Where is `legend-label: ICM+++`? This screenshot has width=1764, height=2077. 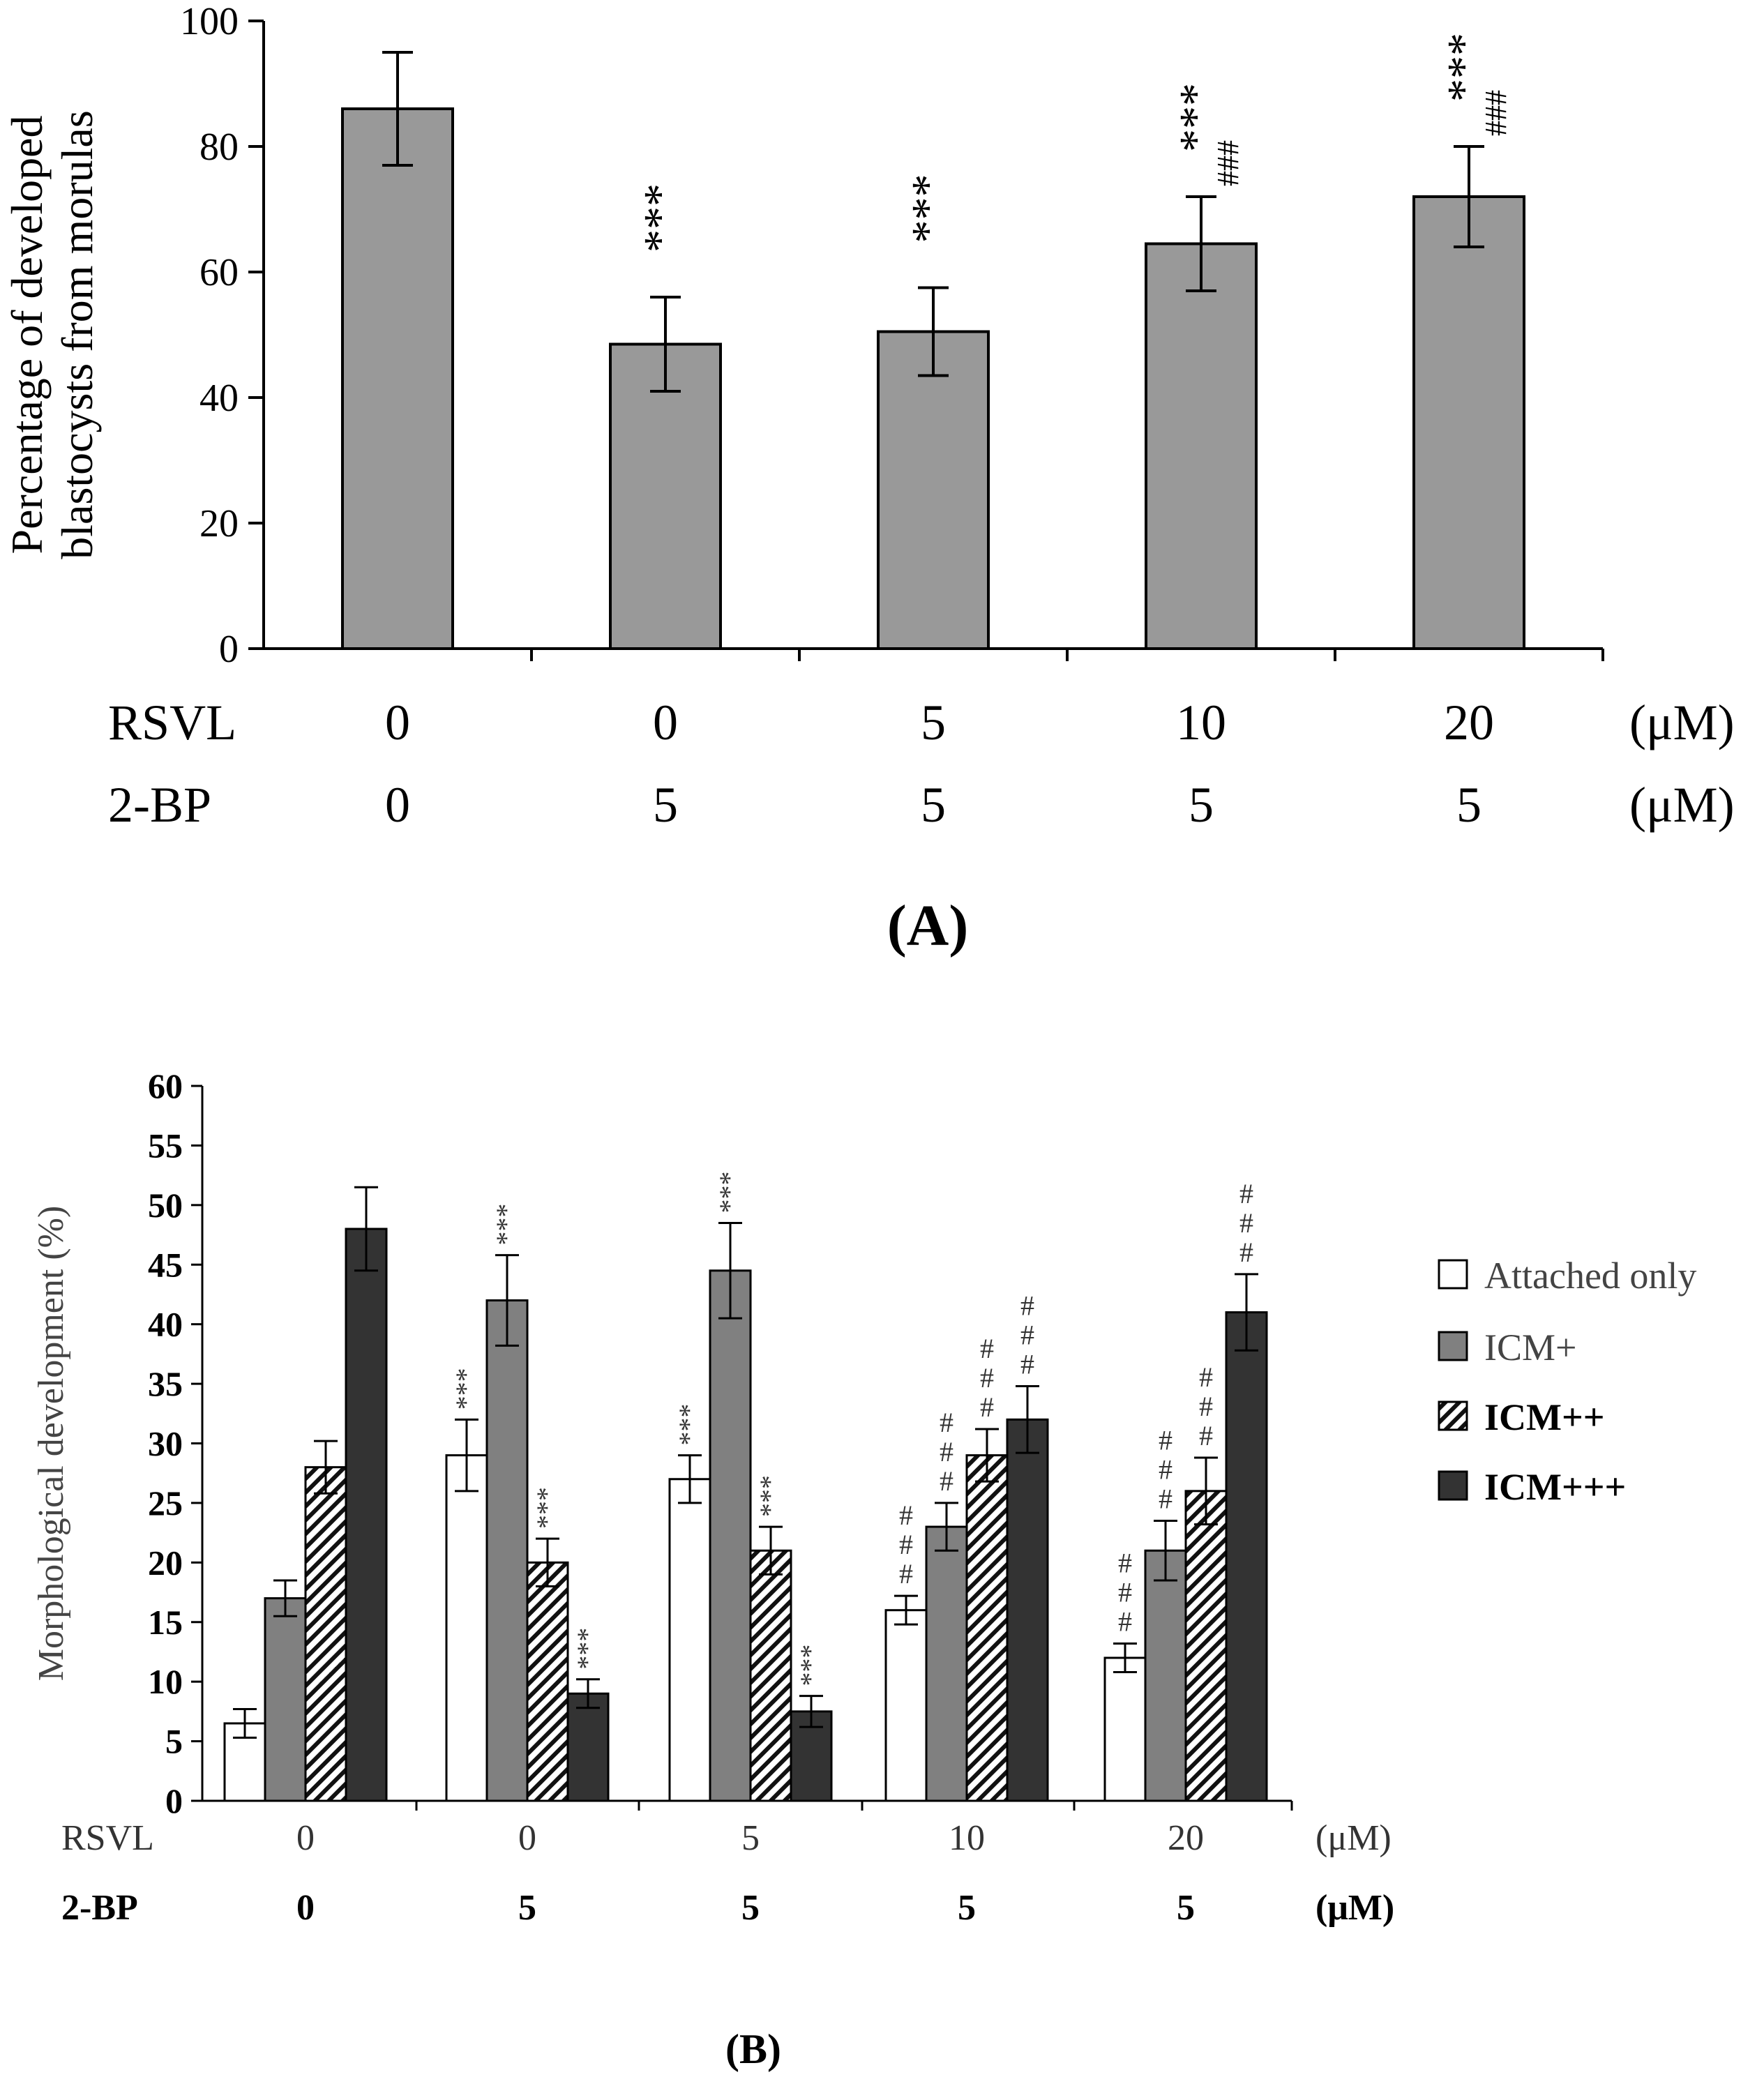 legend-label: ICM+++ is located at coordinates (1555, 1487).